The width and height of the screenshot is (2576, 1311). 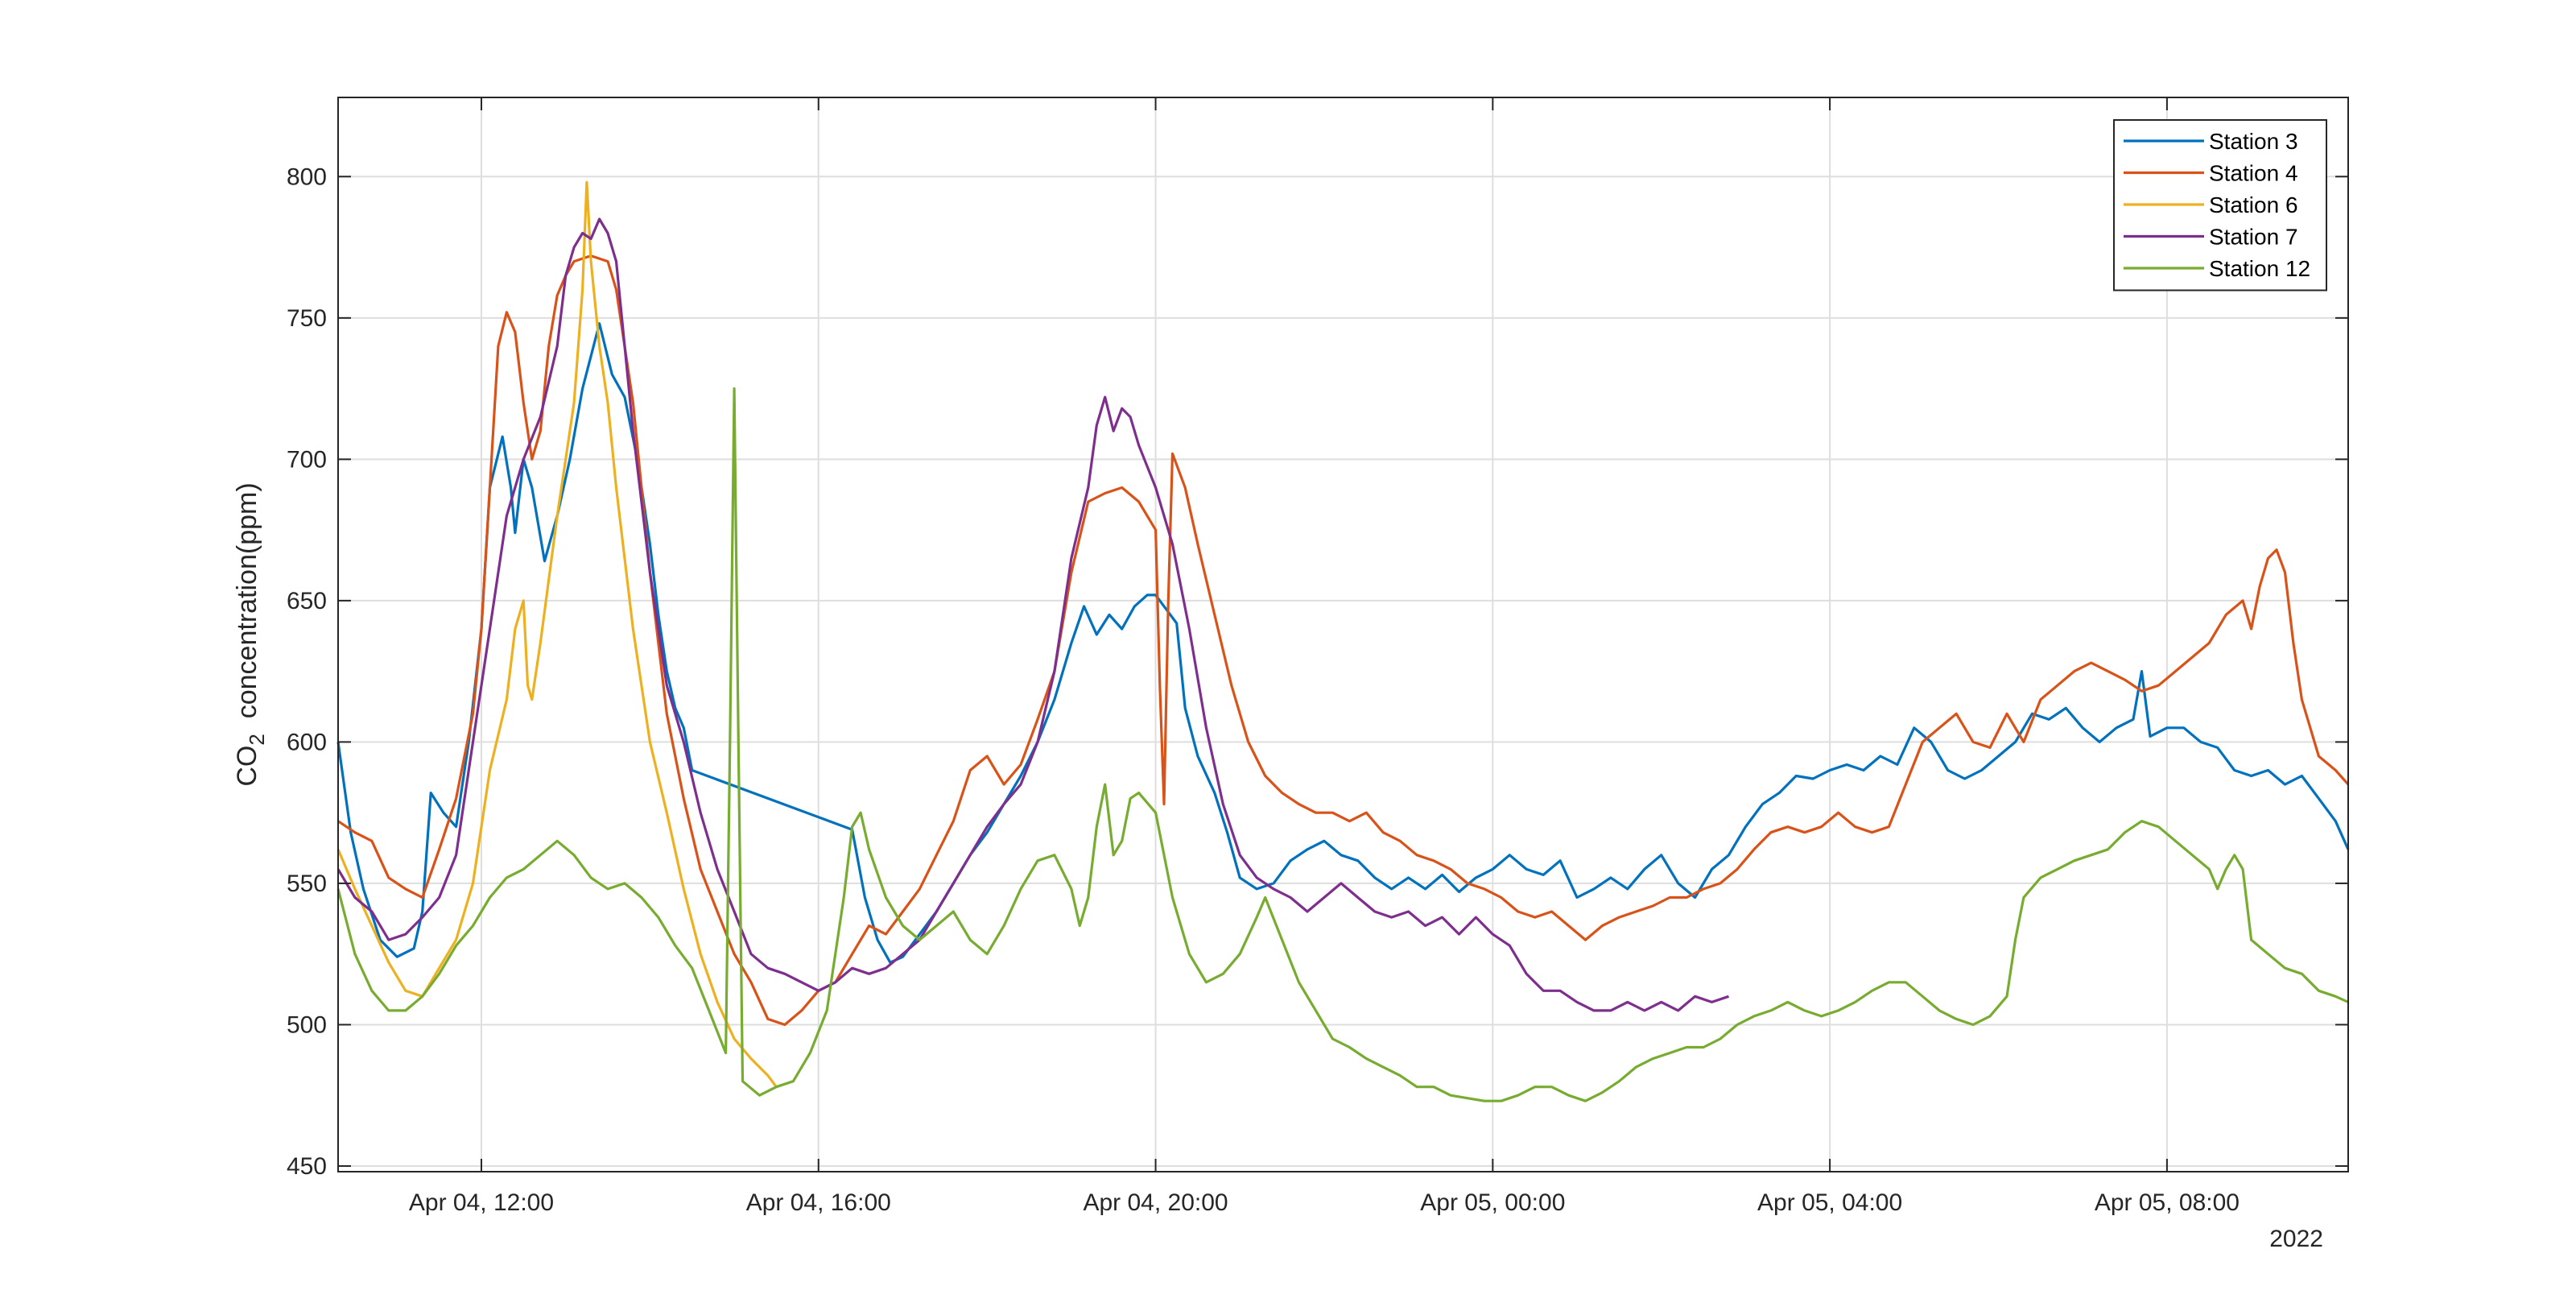 I want to click on year-label: 2022, so click(x=2296, y=1239).